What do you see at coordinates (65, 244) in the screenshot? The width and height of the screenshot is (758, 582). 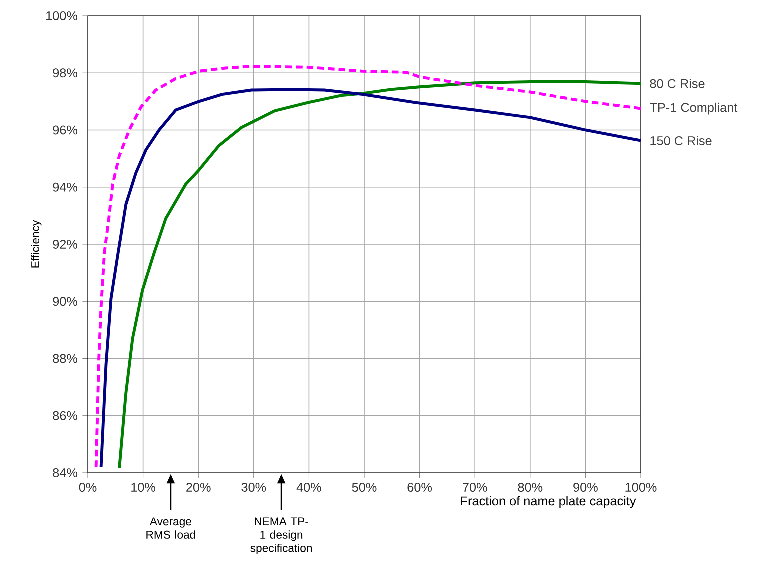 I see `y-tick-label: 92%` at bounding box center [65, 244].